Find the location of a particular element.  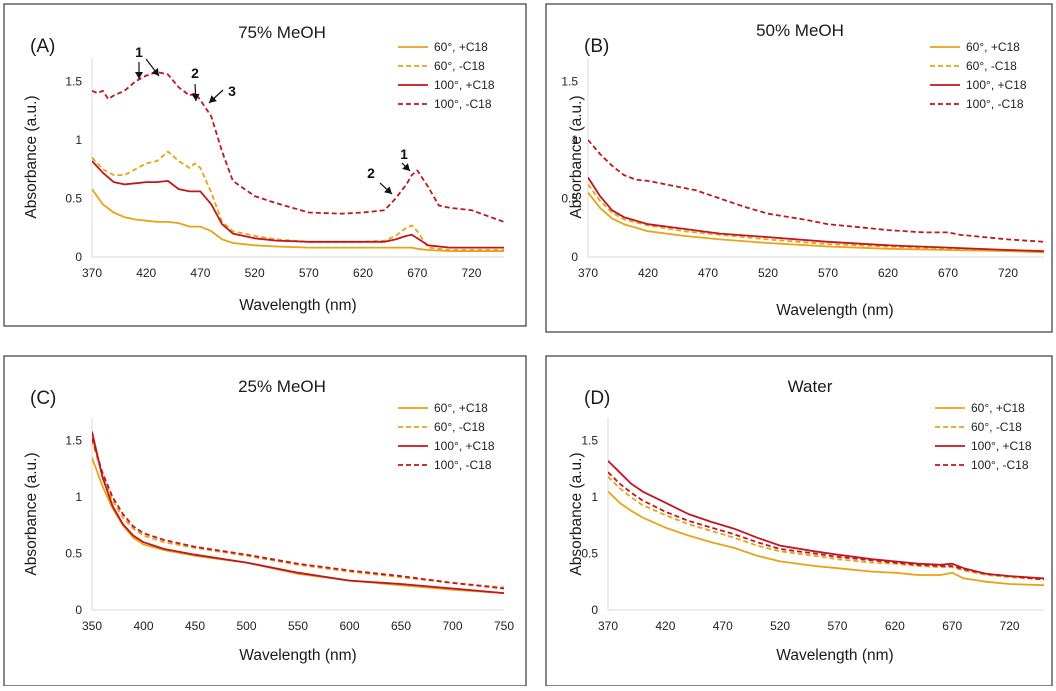

panel-title: Water is located at coordinates (810, 386).